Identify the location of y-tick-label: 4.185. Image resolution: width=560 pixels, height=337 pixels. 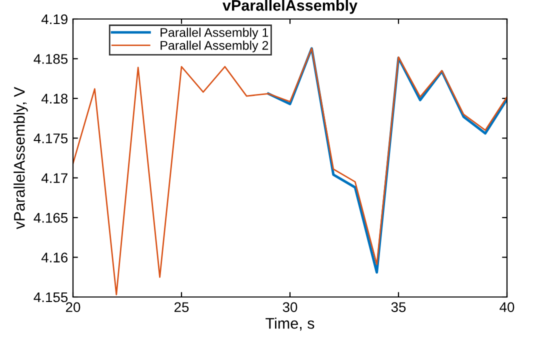
(51, 59).